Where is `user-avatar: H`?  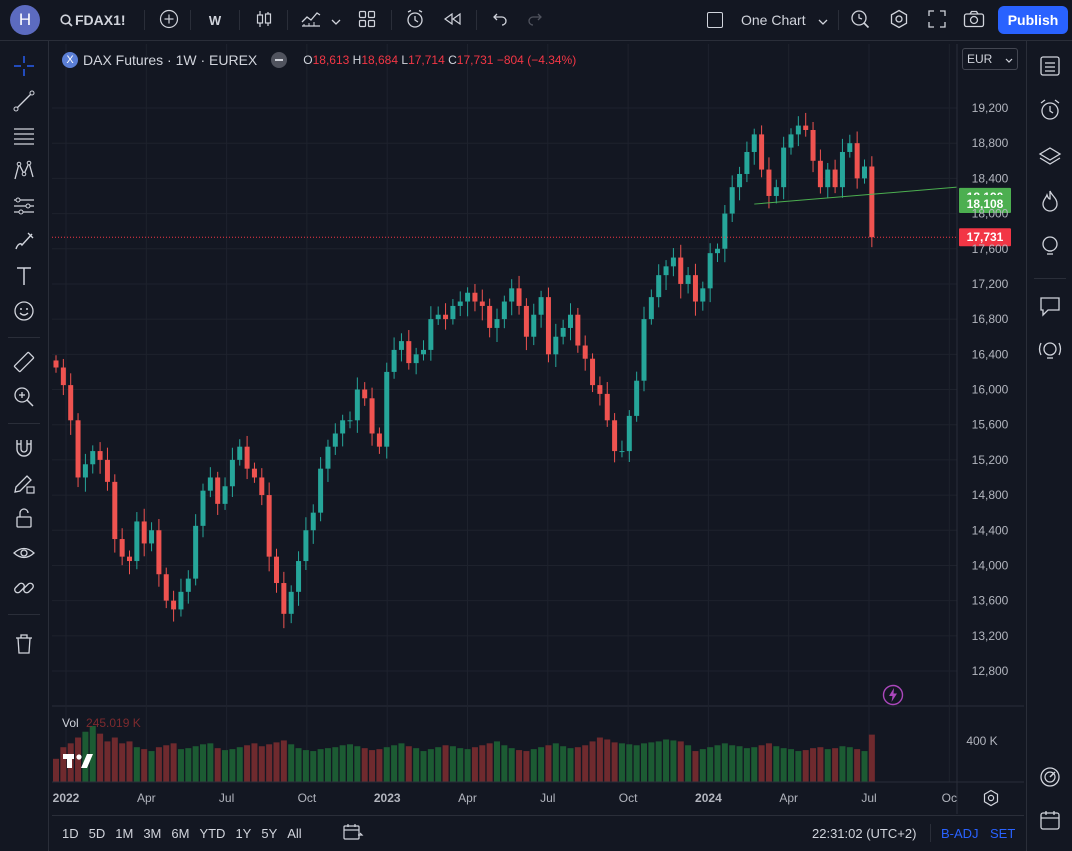 user-avatar: H is located at coordinates (25, 20).